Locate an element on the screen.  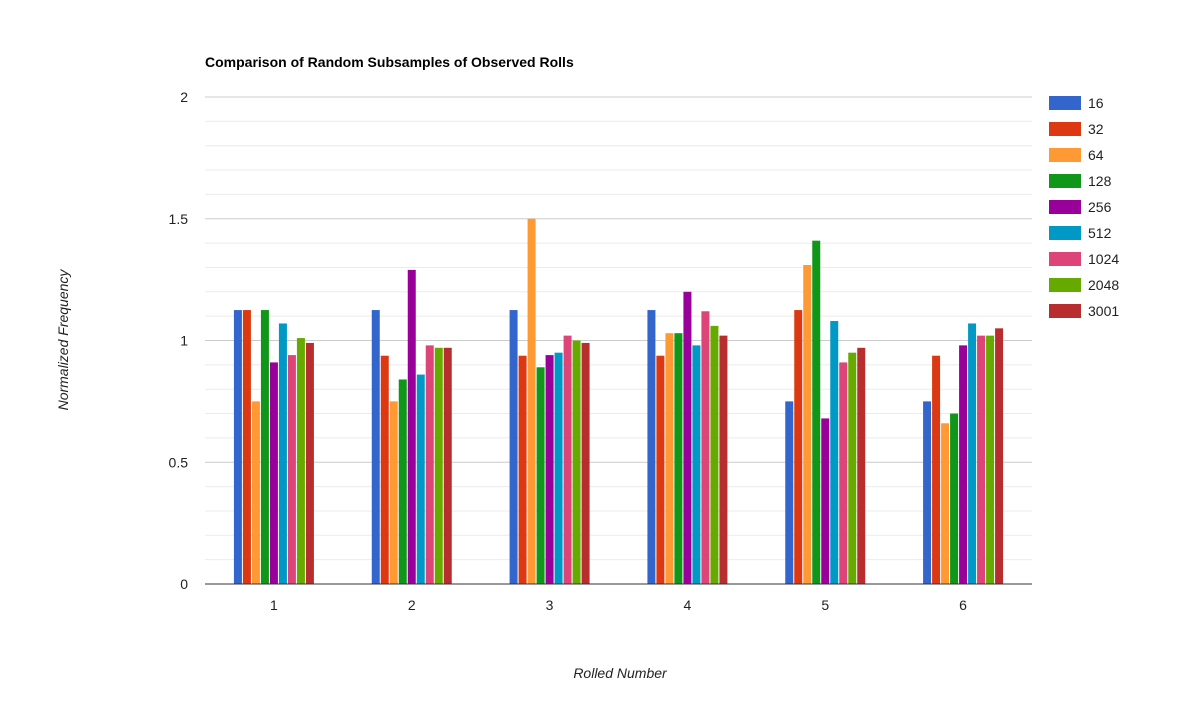
legend-label: 16 is located at coordinates (1096, 103).